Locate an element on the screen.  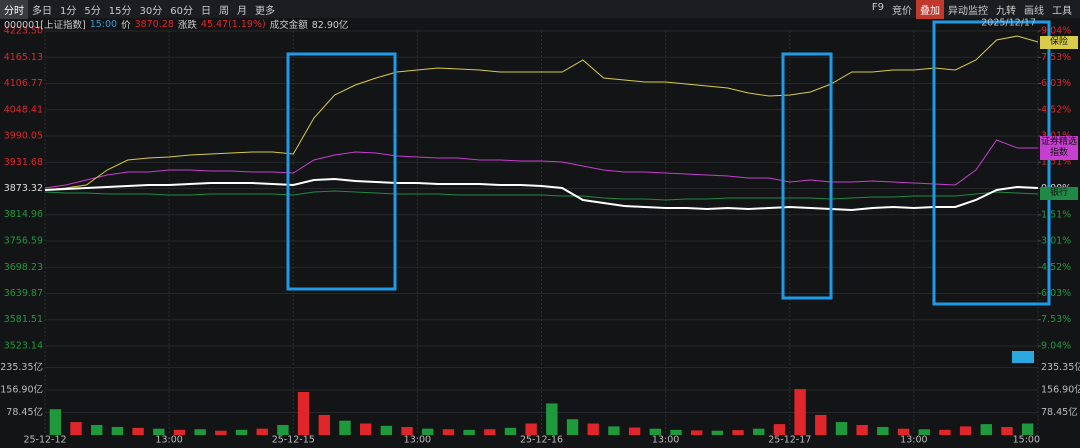
y-tick-label: 4165.13 is located at coordinates (23, 57).